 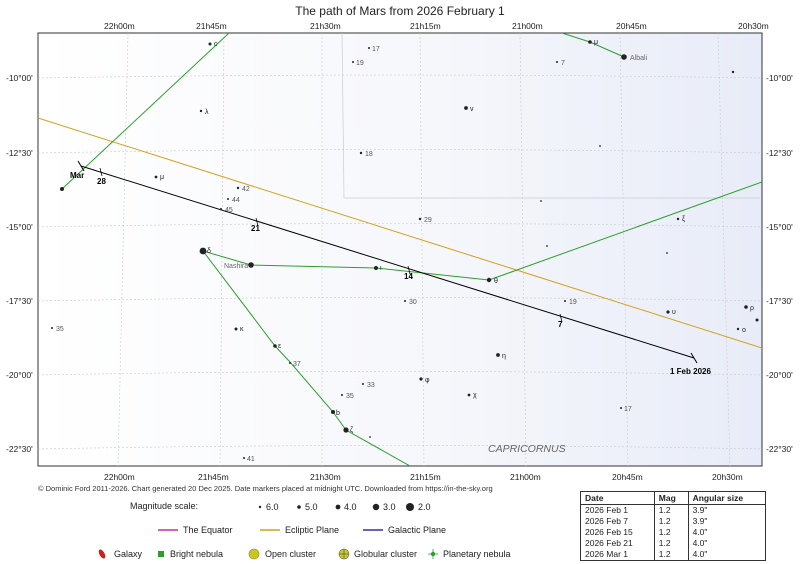 I want to click on star-xi, so click(x=678, y=219).